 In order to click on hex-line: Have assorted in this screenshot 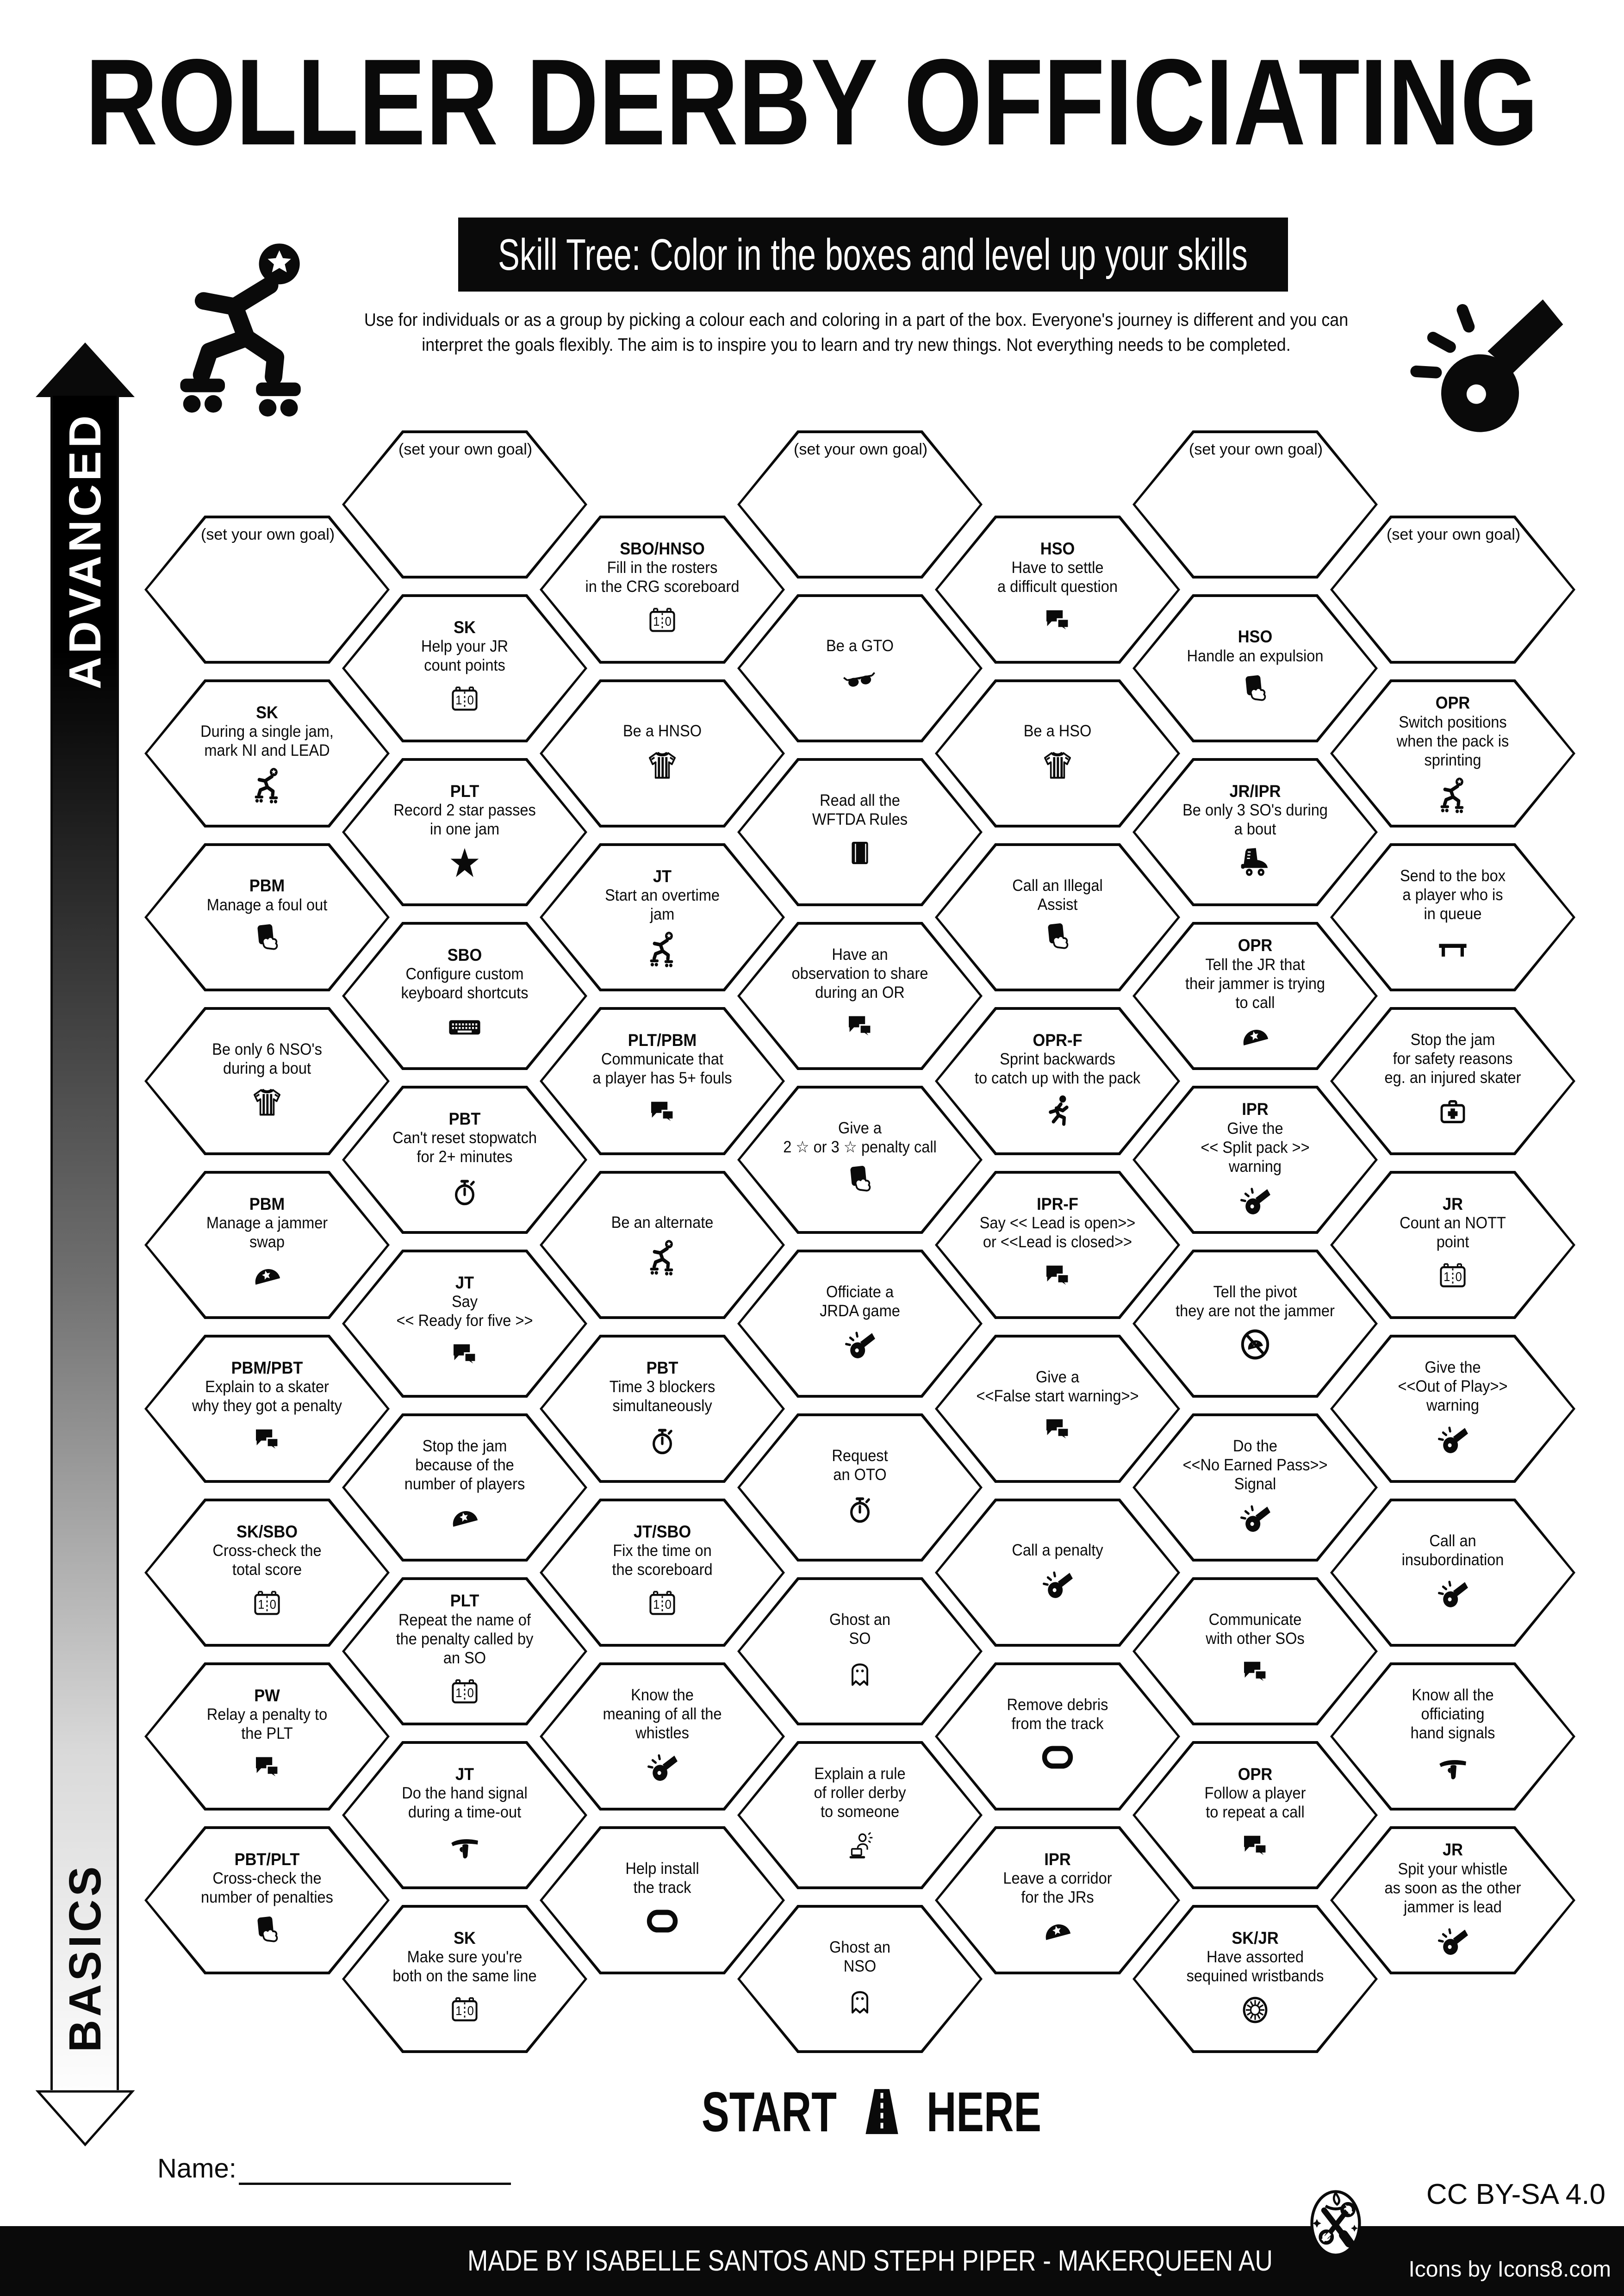, I will do `click(1255, 1957)`.